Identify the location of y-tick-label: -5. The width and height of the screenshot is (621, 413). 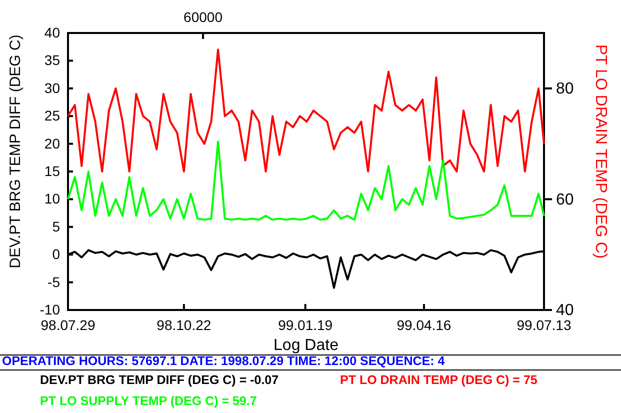
(54, 282).